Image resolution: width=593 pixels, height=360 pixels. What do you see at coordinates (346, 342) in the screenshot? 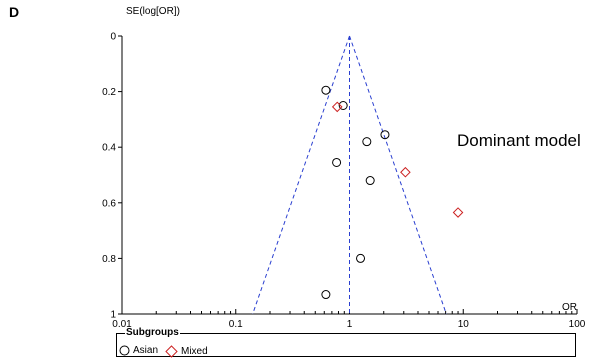
I see `legend: Subgroups Asian Mixed` at bounding box center [346, 342].